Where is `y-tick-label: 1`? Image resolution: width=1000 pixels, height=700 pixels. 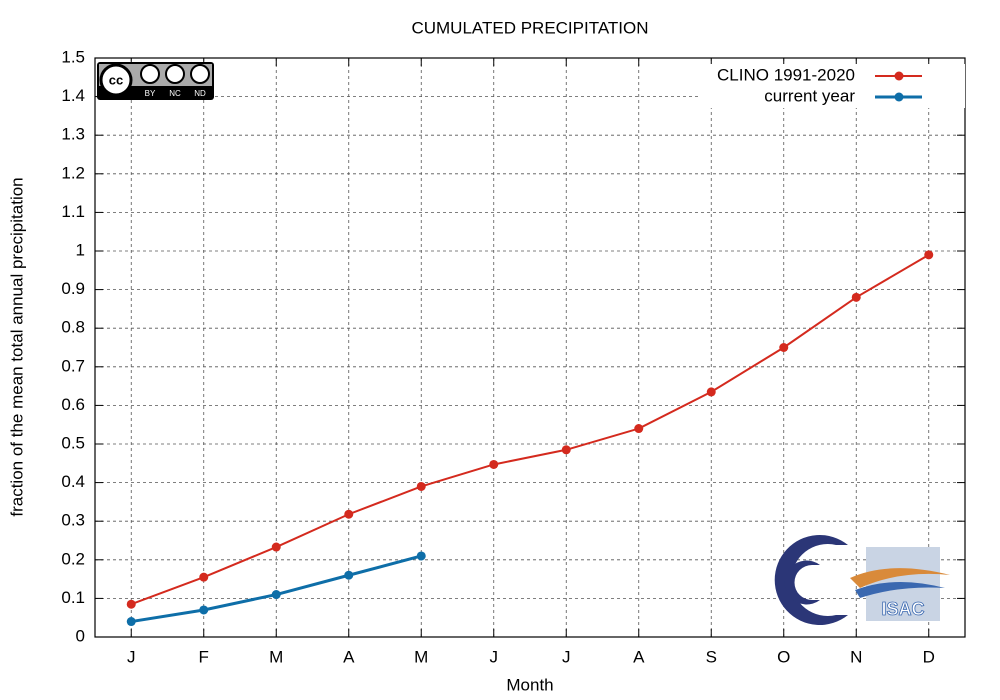
y-tick-label: 1 is located at coordinates (80, 249).